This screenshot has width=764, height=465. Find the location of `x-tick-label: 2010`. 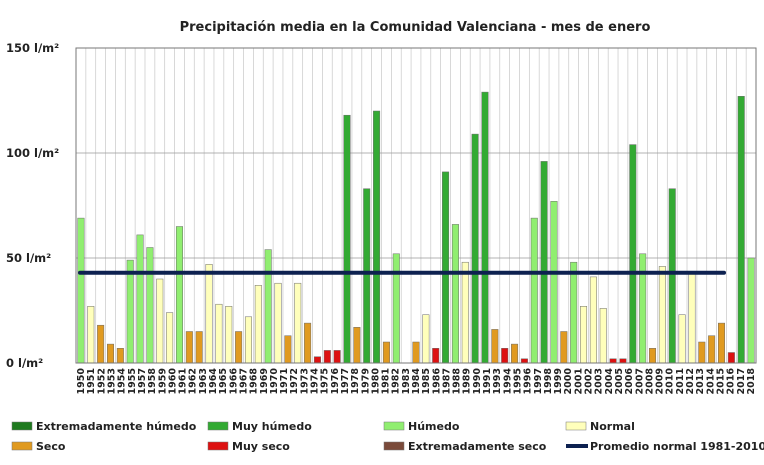

x-tick-label: 2010 is located at coordinates (670, 381).